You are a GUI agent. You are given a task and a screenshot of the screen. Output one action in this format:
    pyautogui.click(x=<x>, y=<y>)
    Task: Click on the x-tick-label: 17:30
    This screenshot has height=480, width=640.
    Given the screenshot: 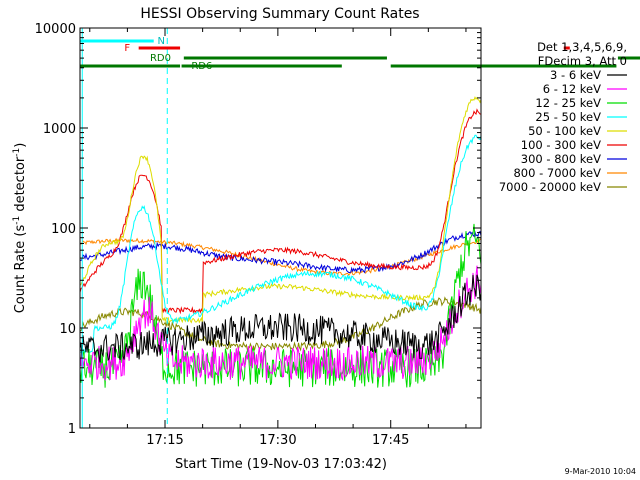 What is the action you would take?
    pyautogui.click(x=277, y=440)
    